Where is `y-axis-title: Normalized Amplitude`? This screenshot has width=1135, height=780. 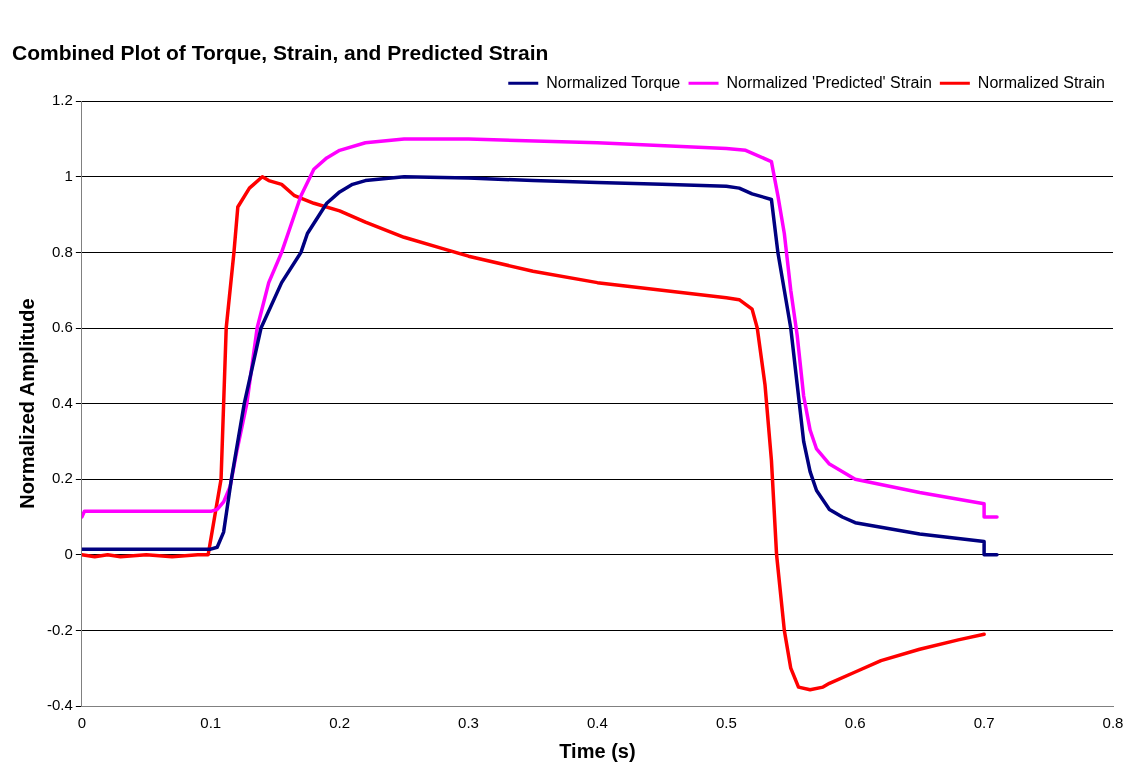
y-axis-title: Normalized Amplitude is located at coordinates (26, 403).